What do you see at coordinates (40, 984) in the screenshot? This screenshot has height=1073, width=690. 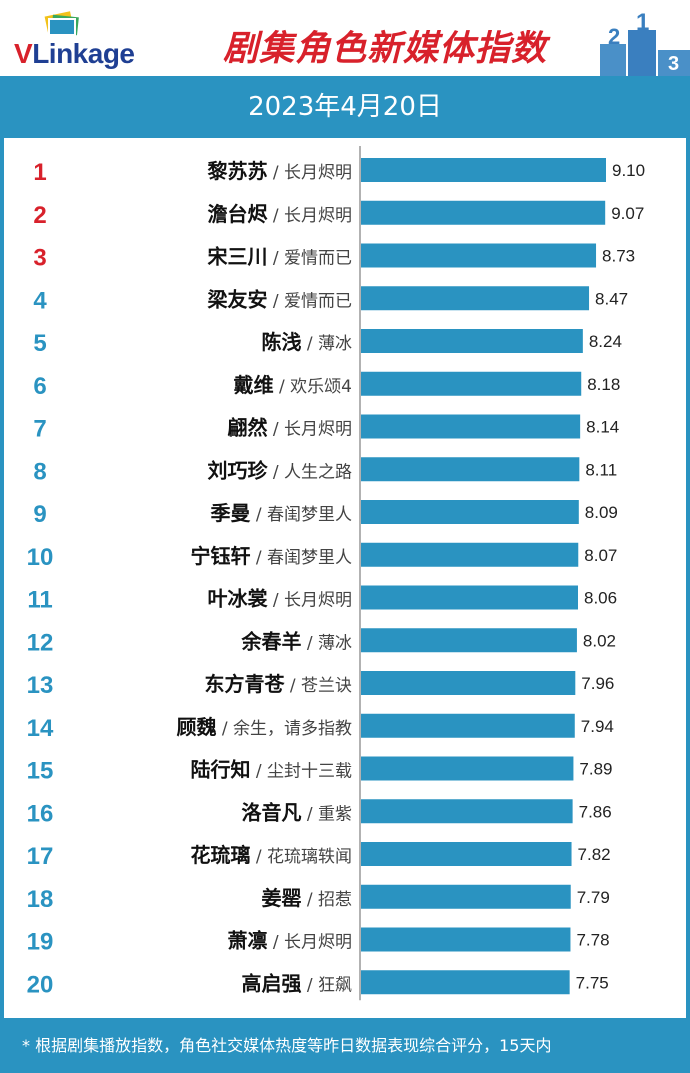 I see `rank-number: 20` at bounding box center [40, 984].